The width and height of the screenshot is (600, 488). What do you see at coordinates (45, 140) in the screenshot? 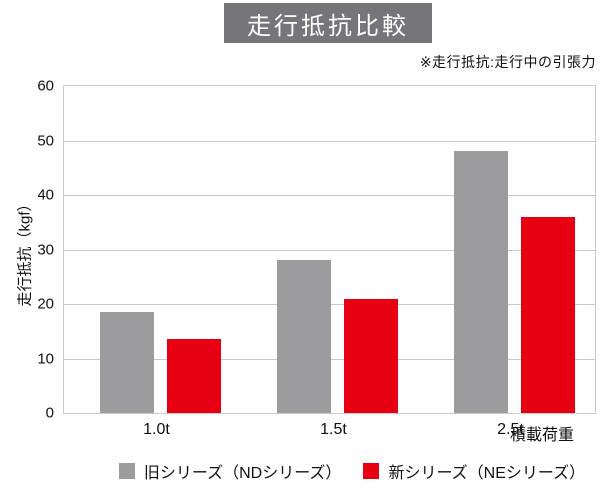
I see `y-tick-label: 50` at bounding box center [45, 140].